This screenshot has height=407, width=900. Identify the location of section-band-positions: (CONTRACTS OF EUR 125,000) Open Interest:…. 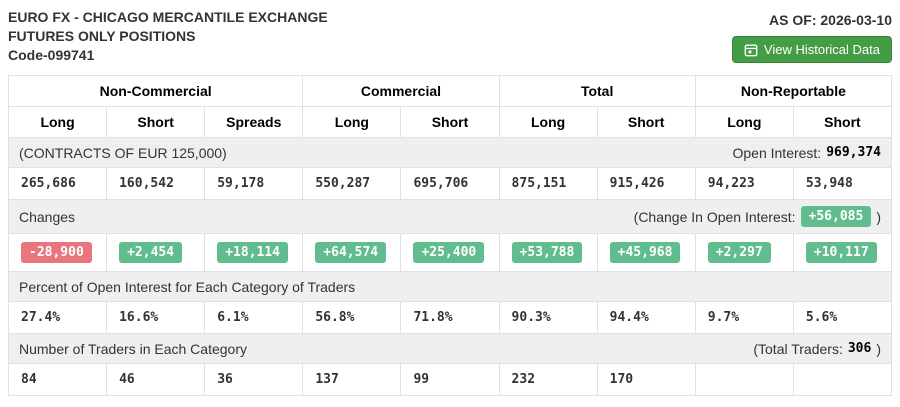
(450, 152).